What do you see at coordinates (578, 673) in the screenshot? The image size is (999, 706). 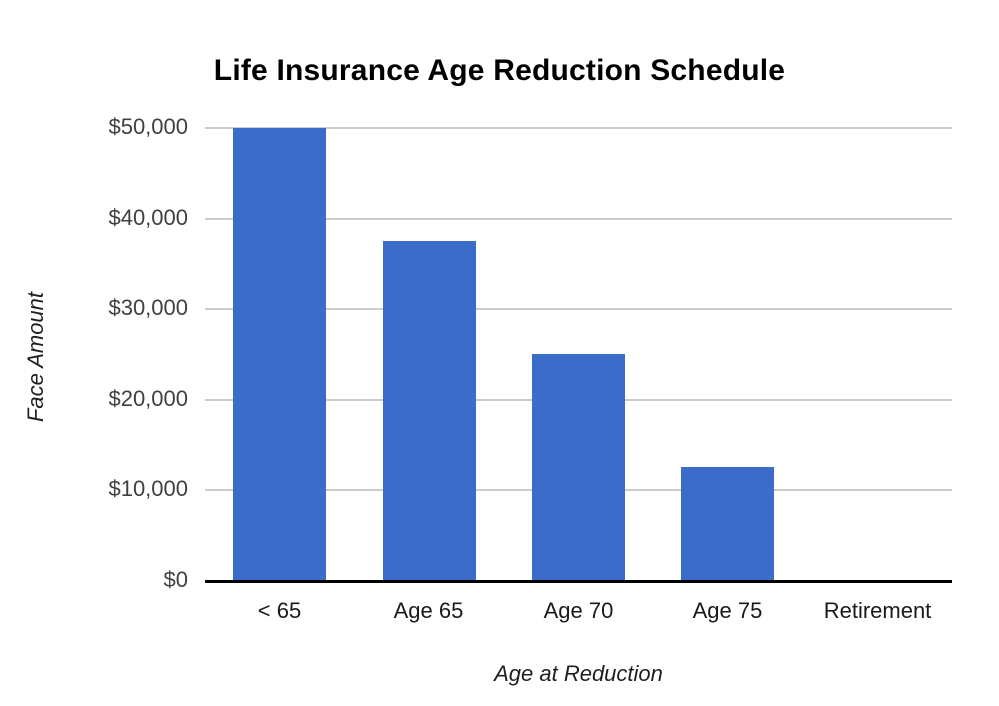 I see `x-axis-title: Age at Reduction` at bounding box center [578, 673].